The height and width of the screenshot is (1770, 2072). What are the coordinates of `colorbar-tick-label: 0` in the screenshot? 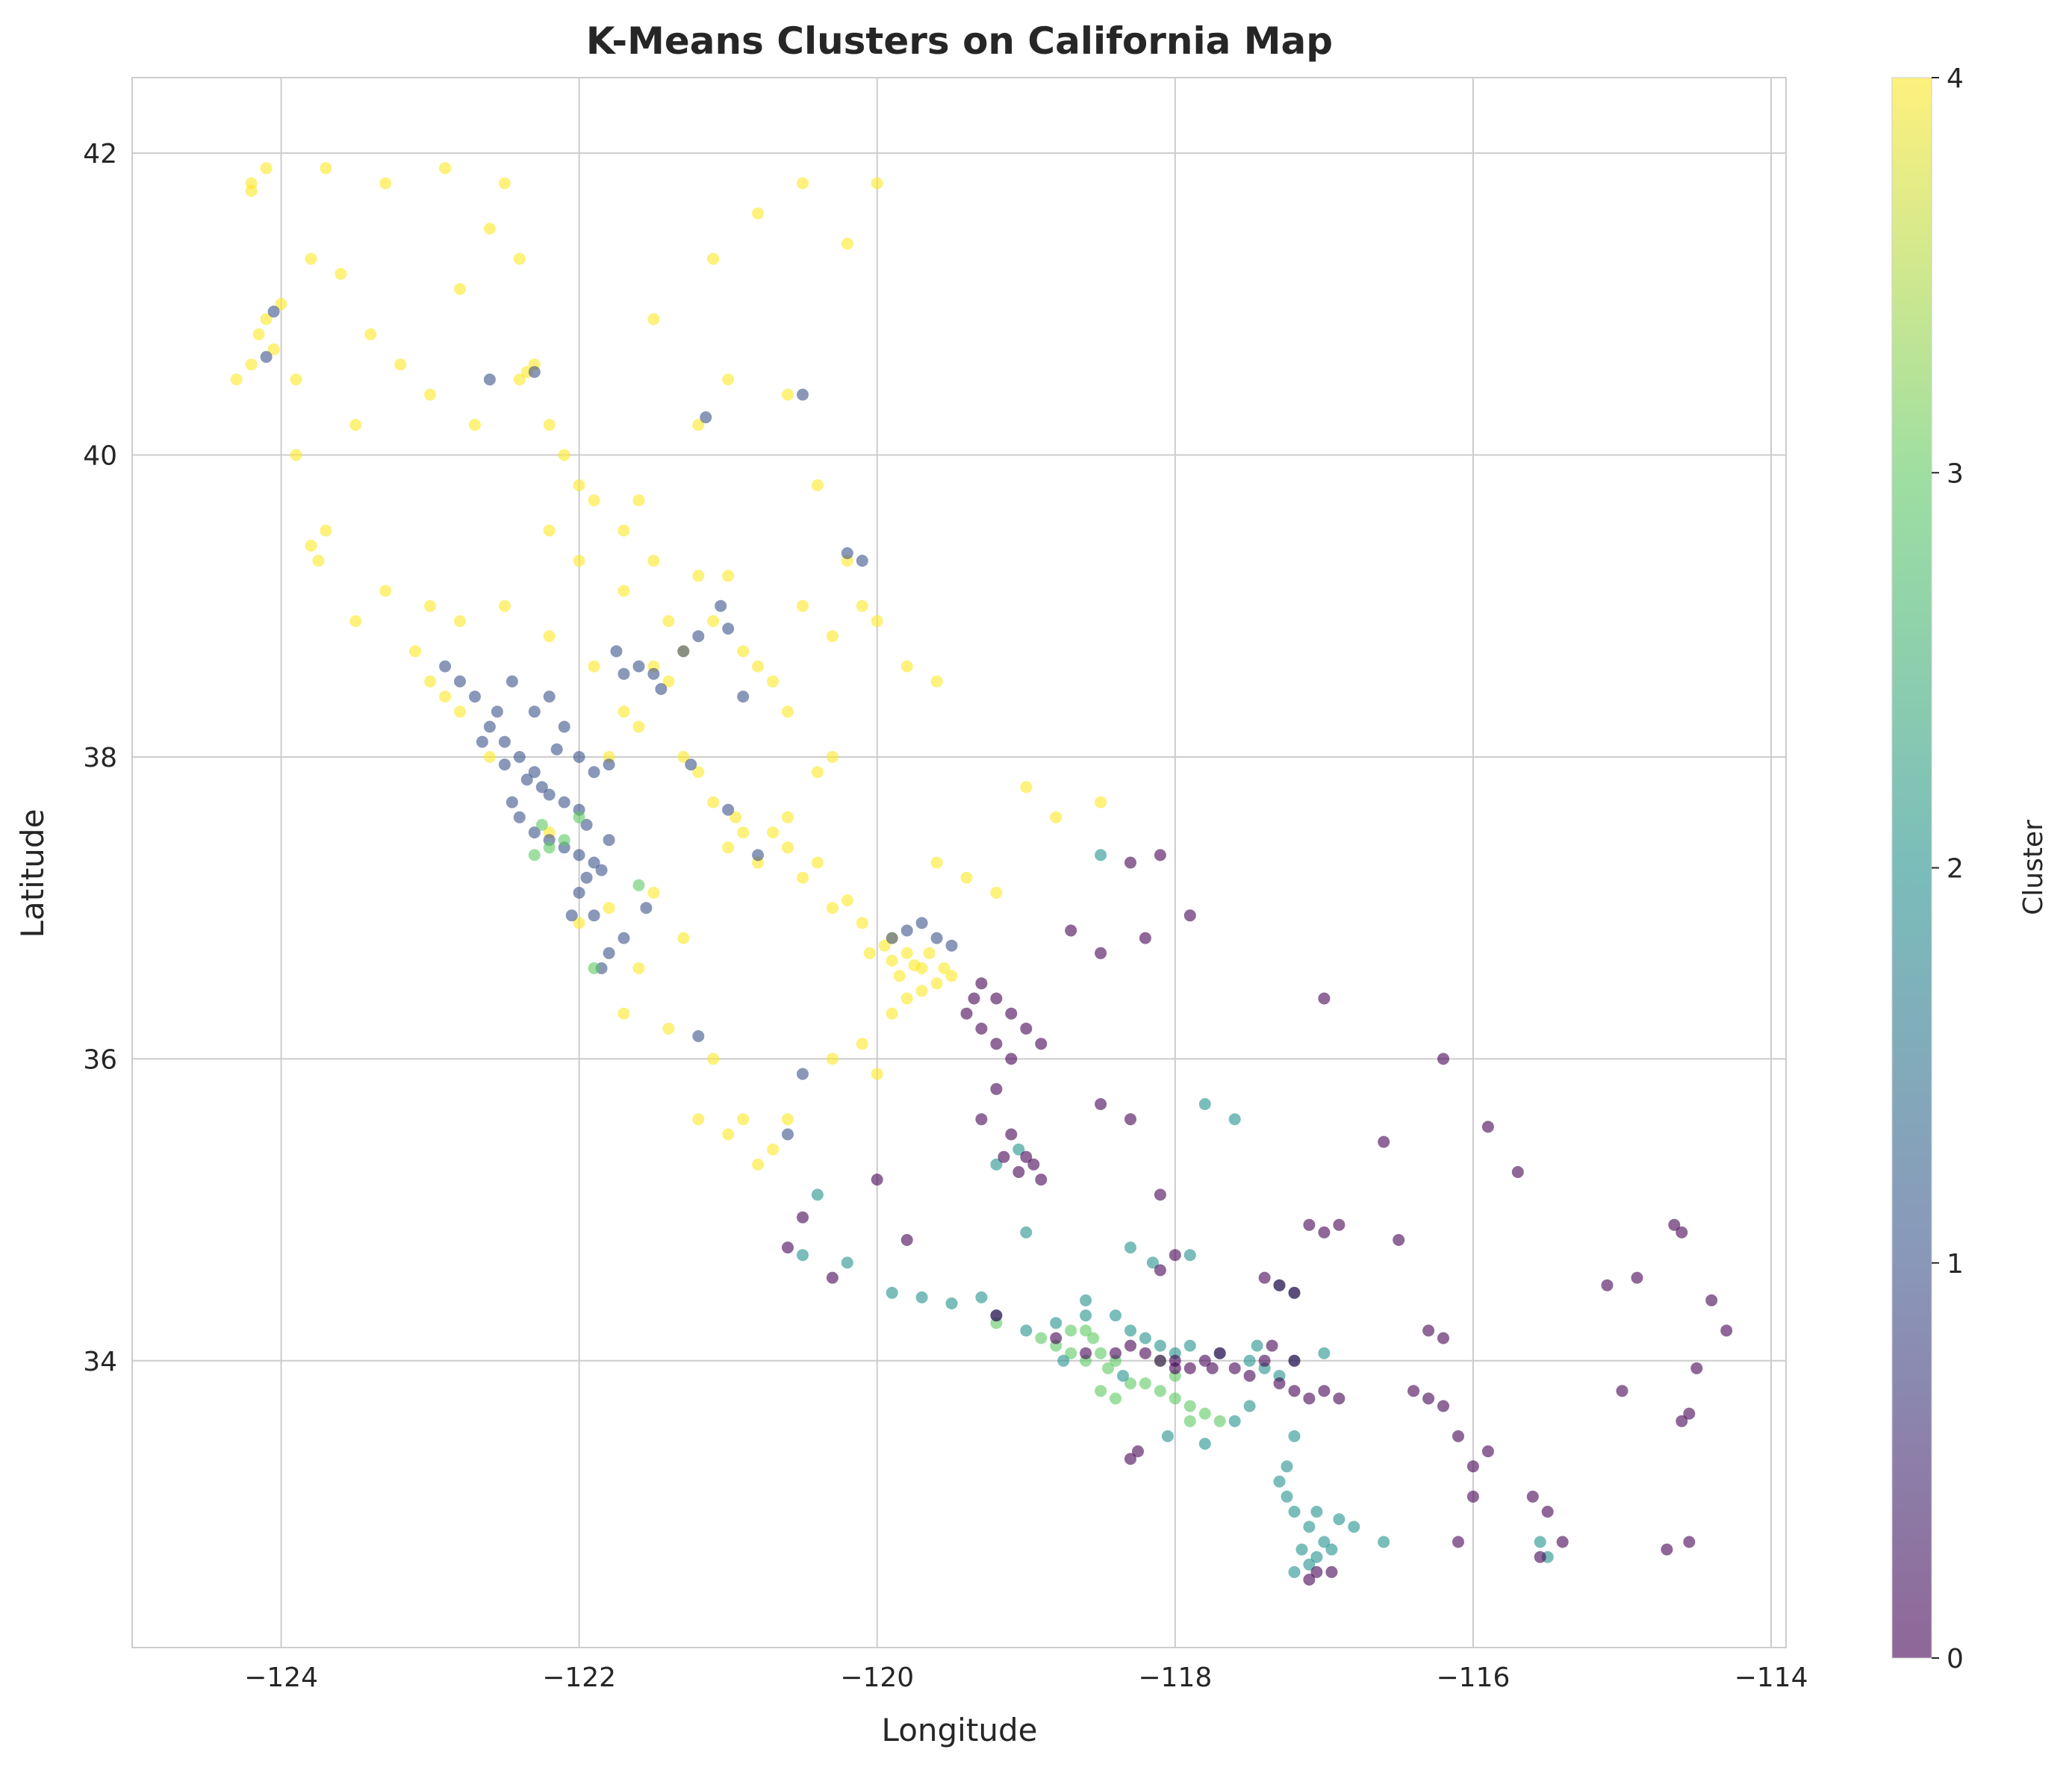 It's located at (1955, 1659).